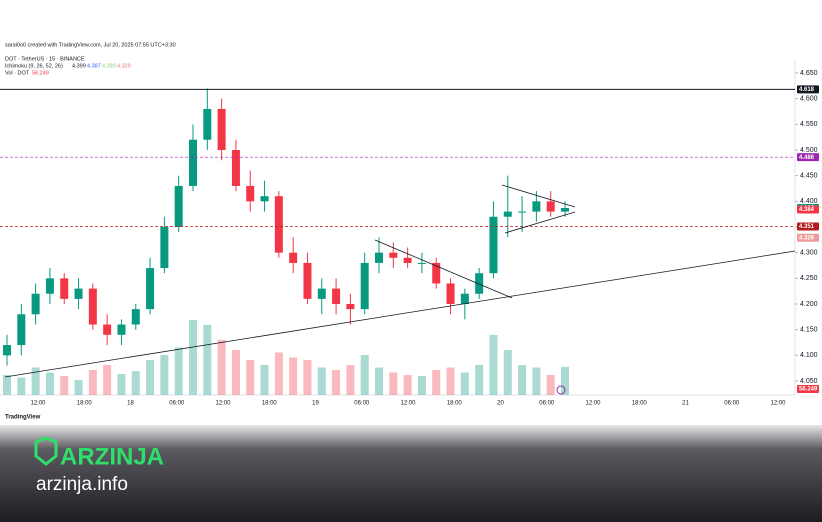 This screenshot has height=522, width=822. I want to click on volume-legend-value: 56.249, so click(40, 73).